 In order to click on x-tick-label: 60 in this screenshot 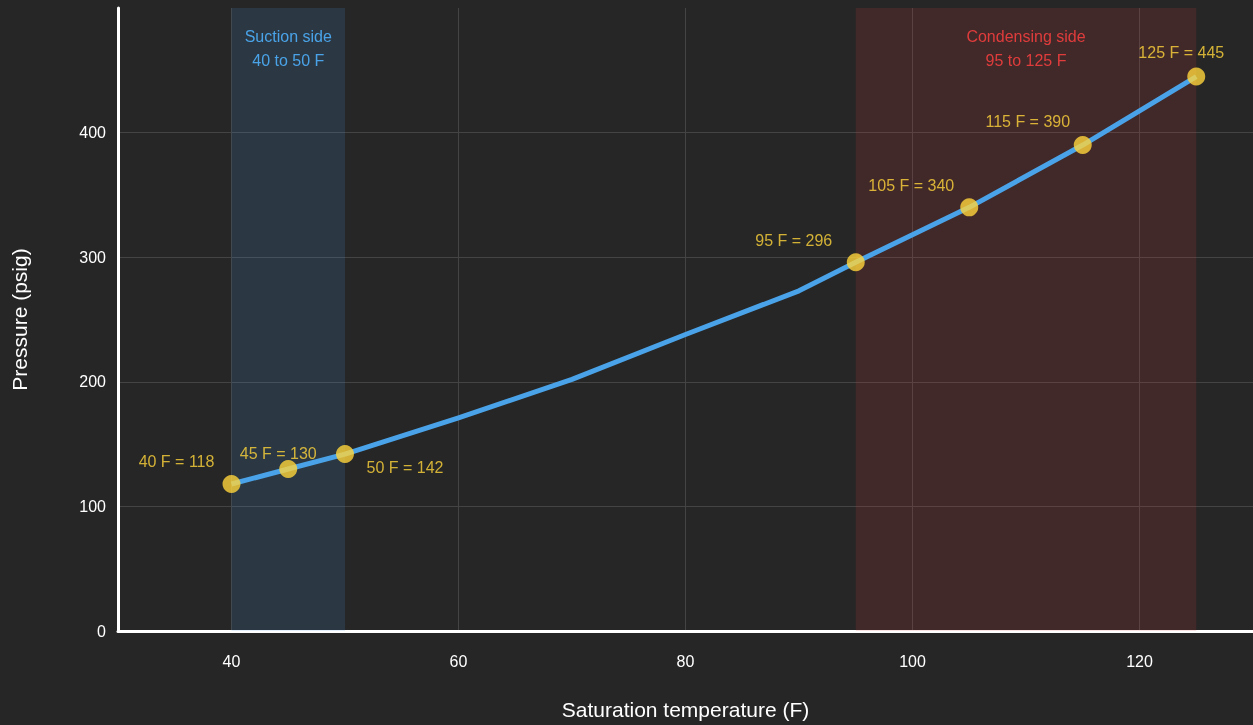, I will do `click(458, 661)`.